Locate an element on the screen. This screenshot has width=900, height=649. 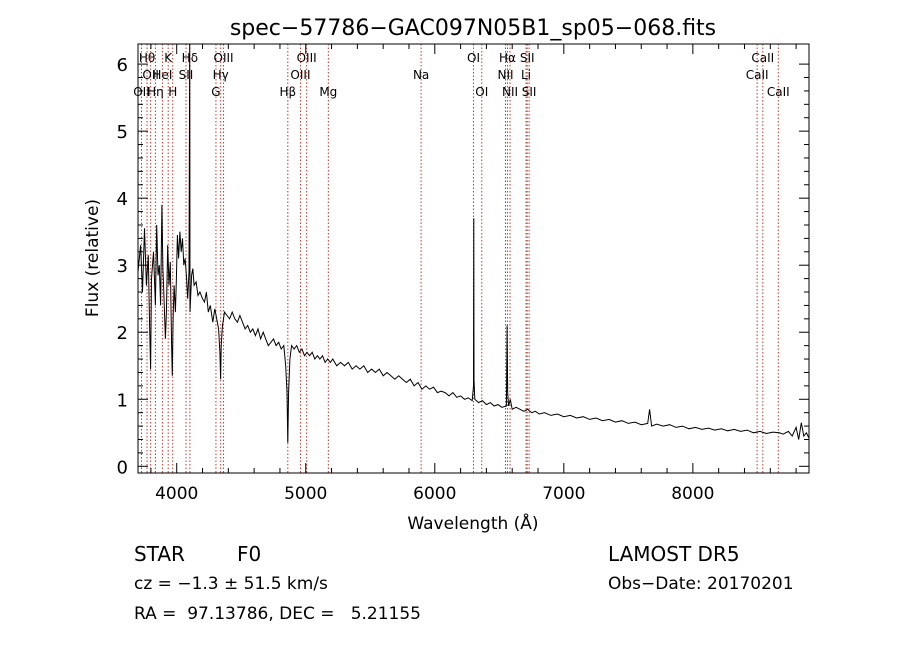
reference-label: Hα is located at coordinates (507, 58).